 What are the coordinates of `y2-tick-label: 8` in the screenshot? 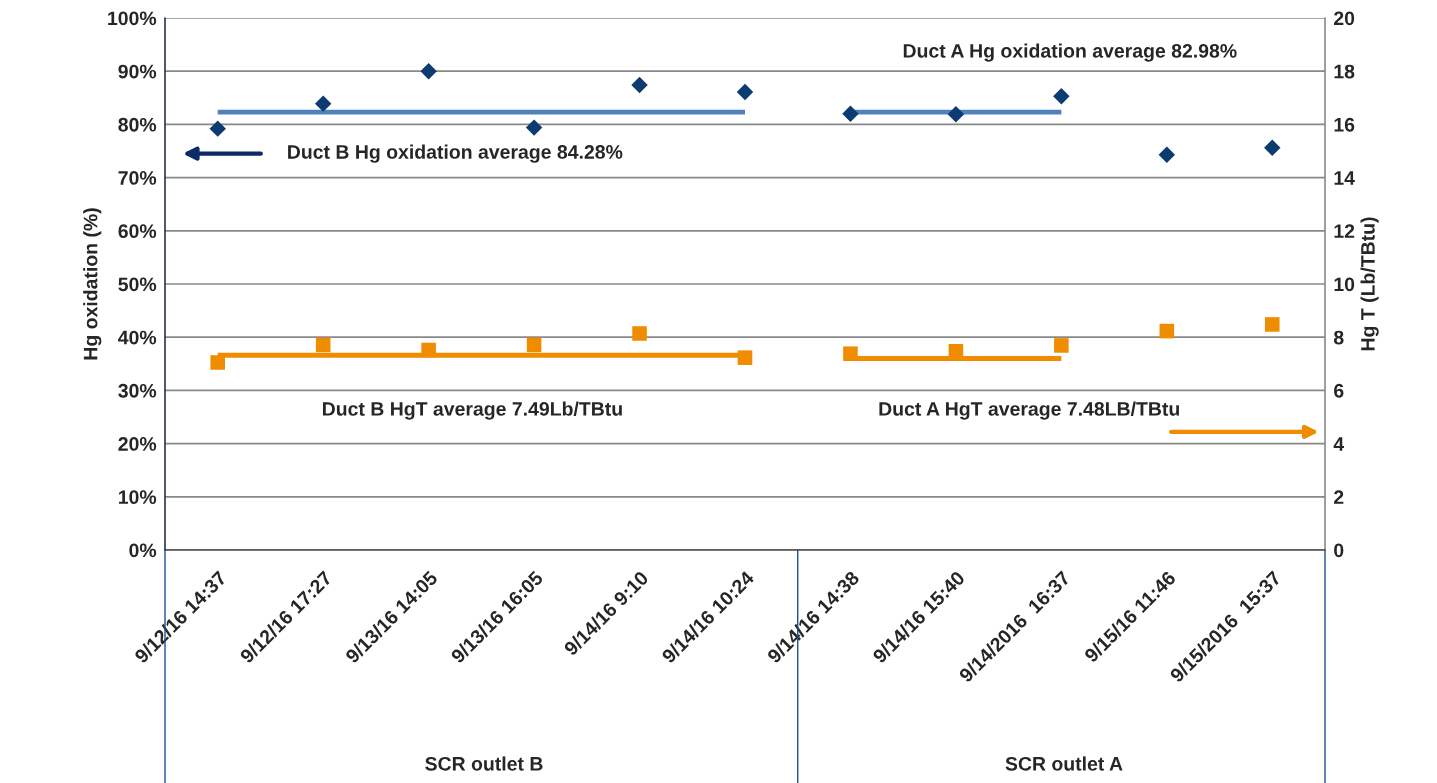 It's located at (1338, 337).